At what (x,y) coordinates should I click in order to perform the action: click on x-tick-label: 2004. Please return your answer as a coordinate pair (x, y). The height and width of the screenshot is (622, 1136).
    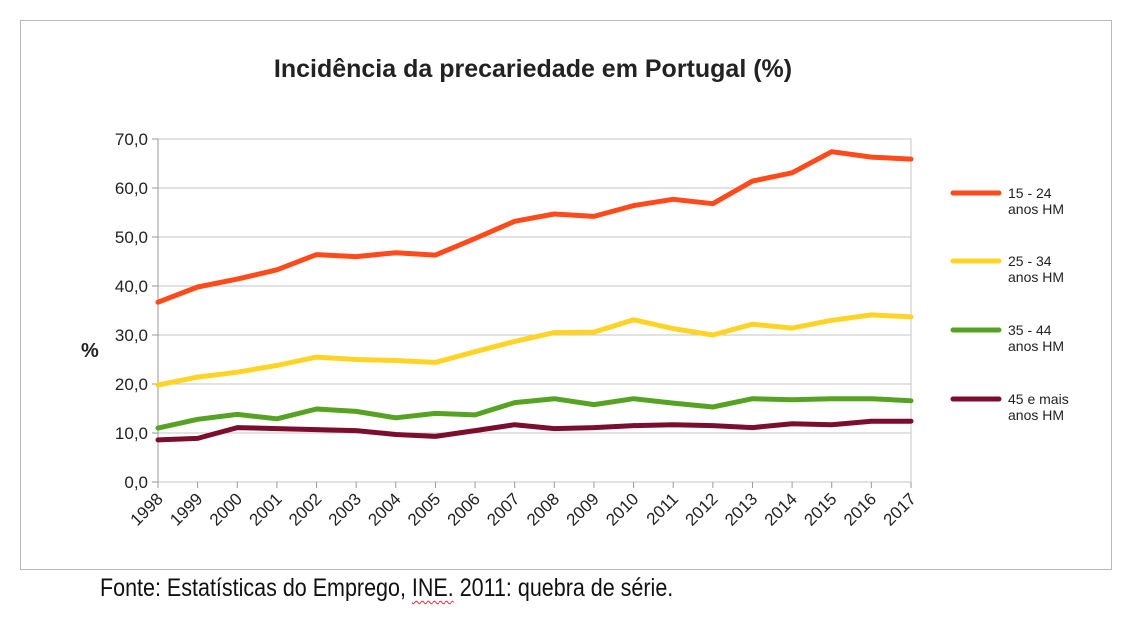
    Looking at the image, I should click on (384, 509).